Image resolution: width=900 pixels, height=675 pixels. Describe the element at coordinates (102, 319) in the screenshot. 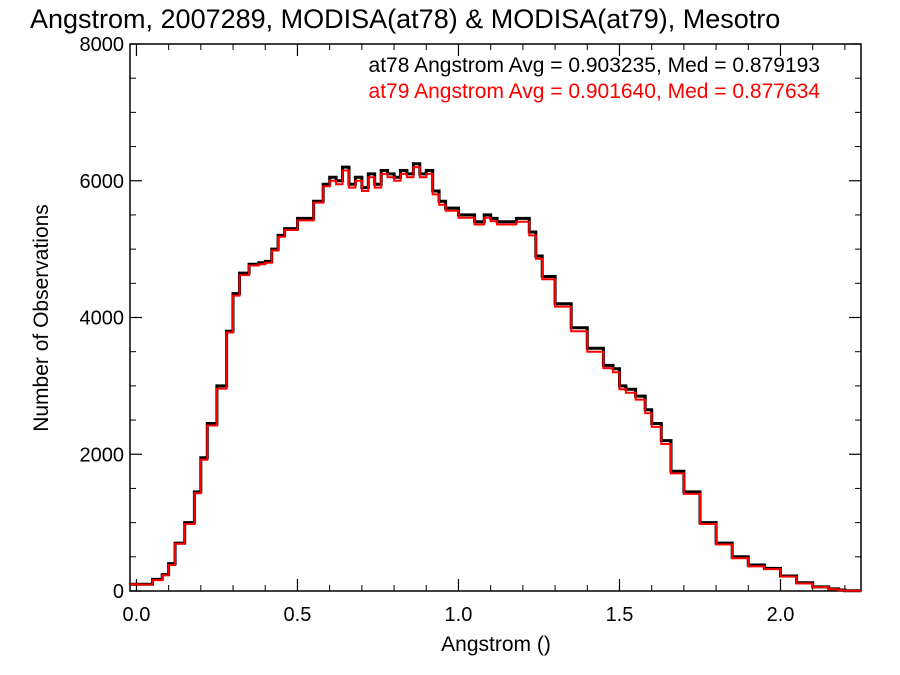

I see `y-tick-label: 4000` at that location.